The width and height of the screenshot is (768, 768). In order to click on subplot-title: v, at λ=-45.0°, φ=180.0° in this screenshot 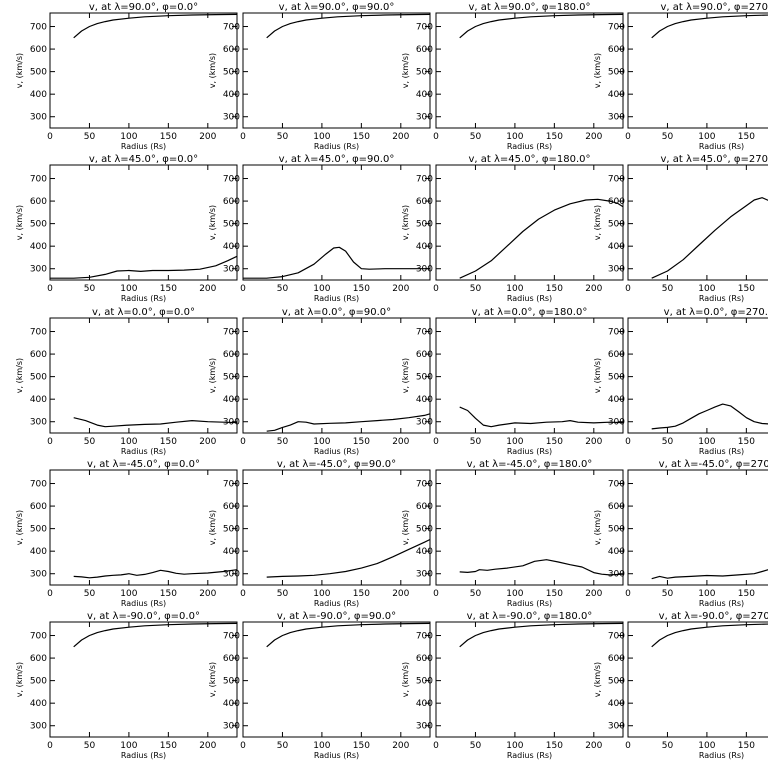, I will do `click(530, 464)`.